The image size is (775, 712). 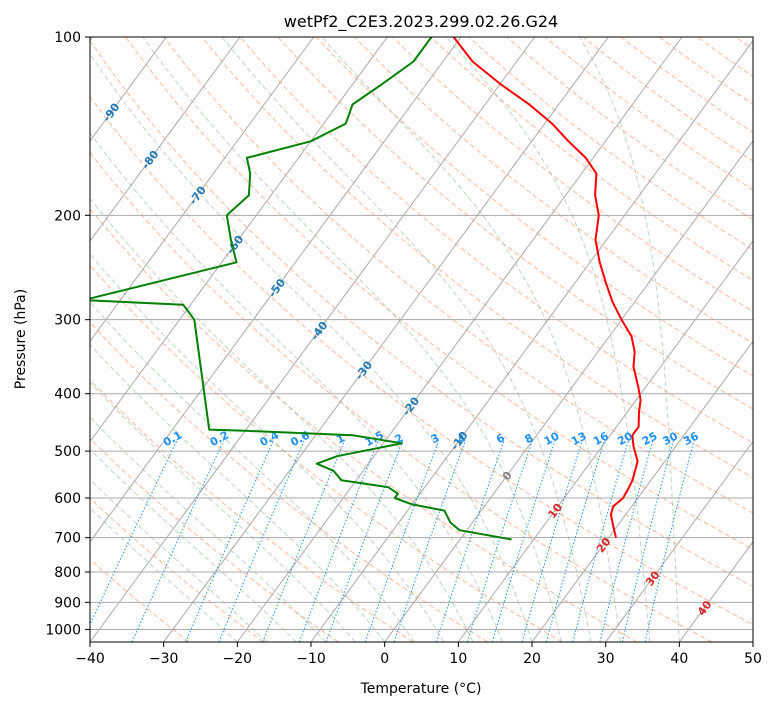 I want to click on x-tick-label: 0, so click(x=384, y=659).